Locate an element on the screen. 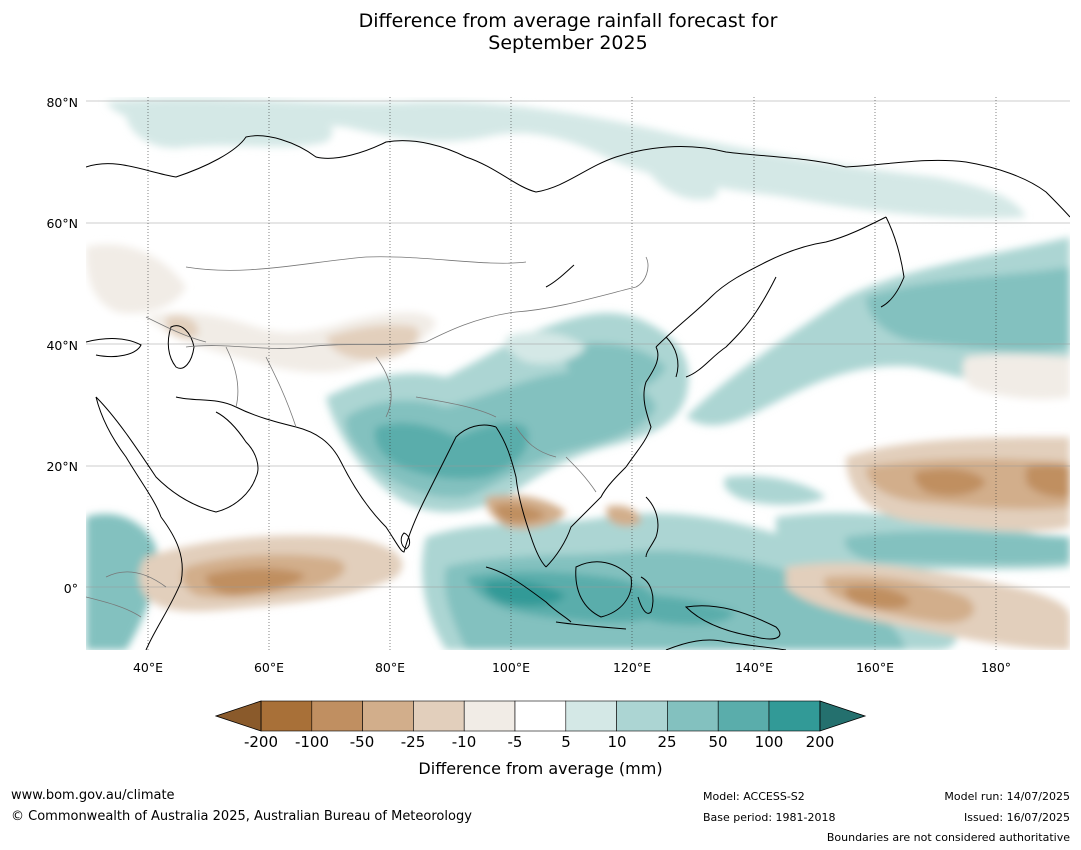 This screenshot has height=850, width=1081. colorbar-tick: 25 is located at coordinates (667, 742).